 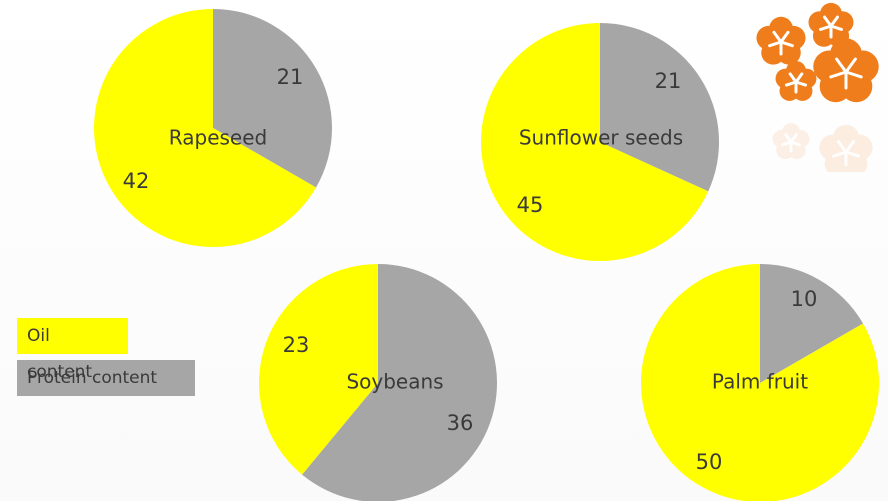 What do you see at coordinates (106, 378) in the screenshot?
I see `legend-protein-content: Protein content` at bounding box center [106, 378].